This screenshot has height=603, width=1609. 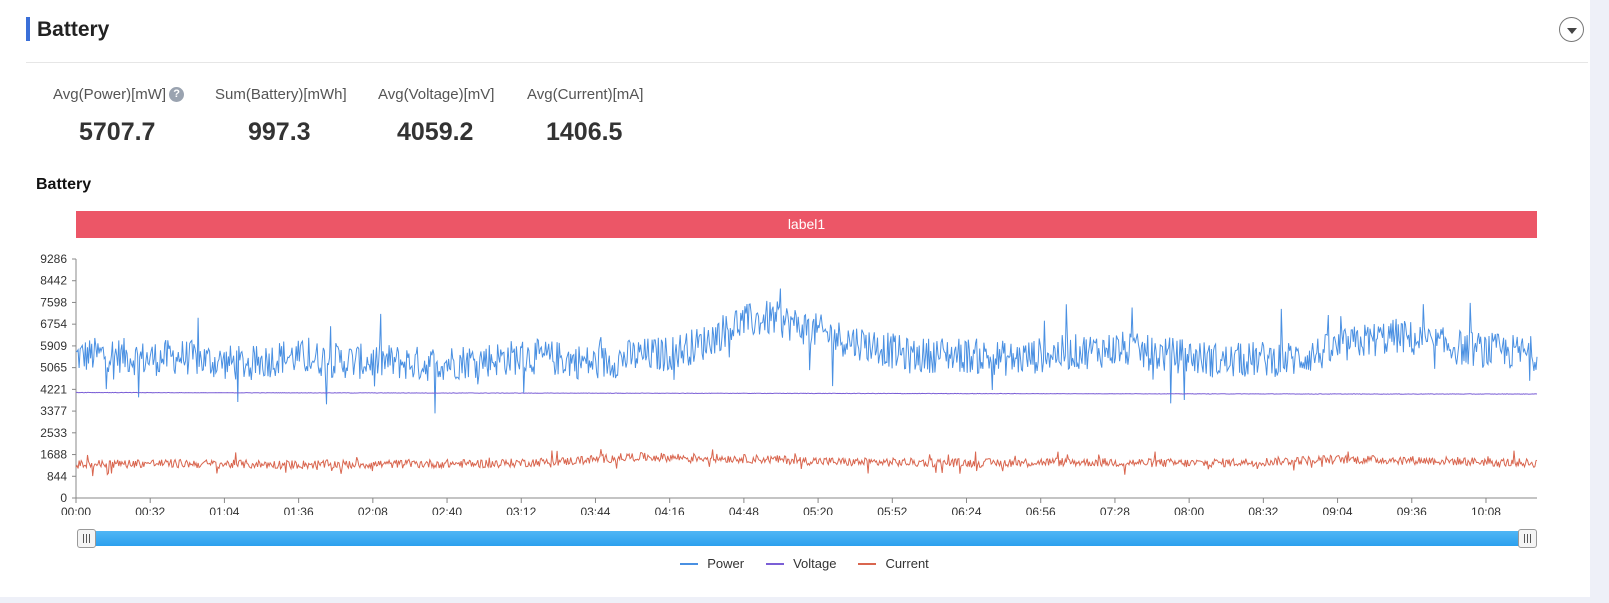 What do you see at coordinates (177, 94) in the screenshot?
I see `help-icon: ?` at bounding box center [177, 94].